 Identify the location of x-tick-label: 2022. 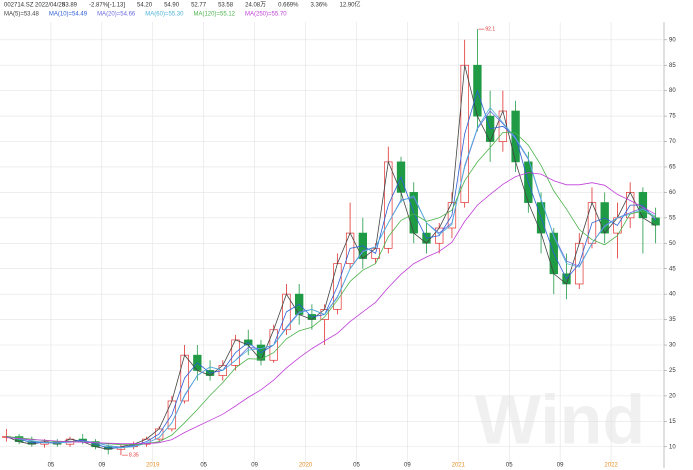
(611, 466).